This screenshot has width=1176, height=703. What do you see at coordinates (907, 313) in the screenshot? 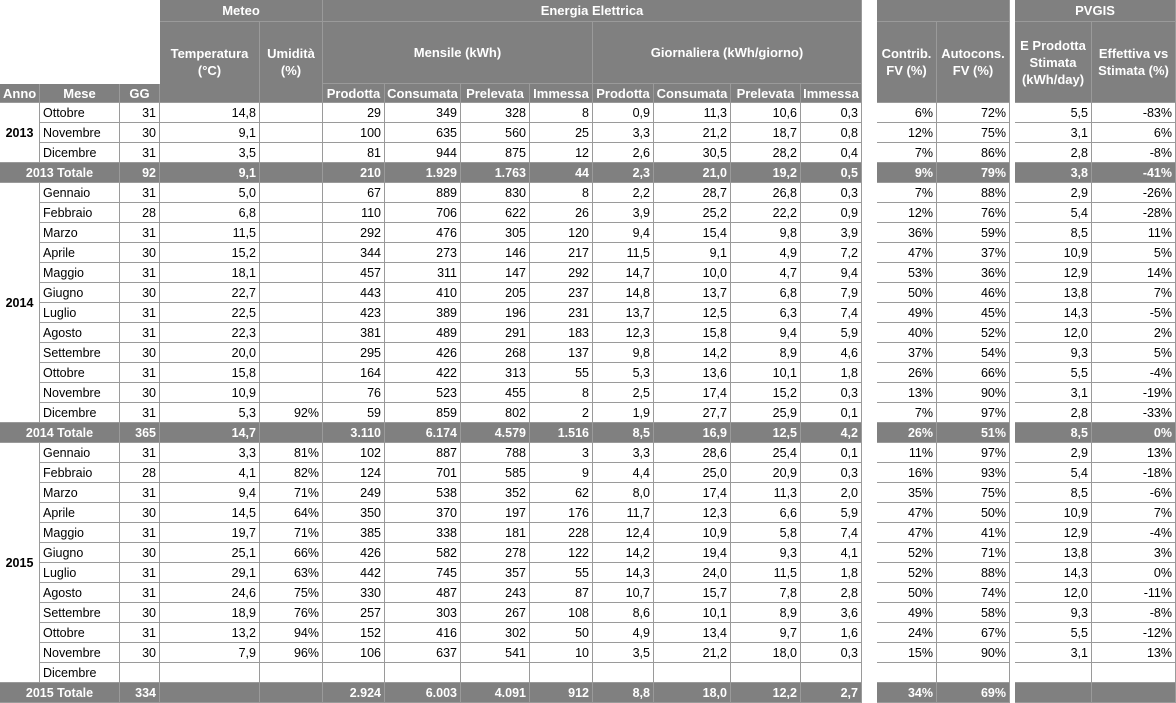
I see `value-cell: 49%` at bounding box center [907, 313].